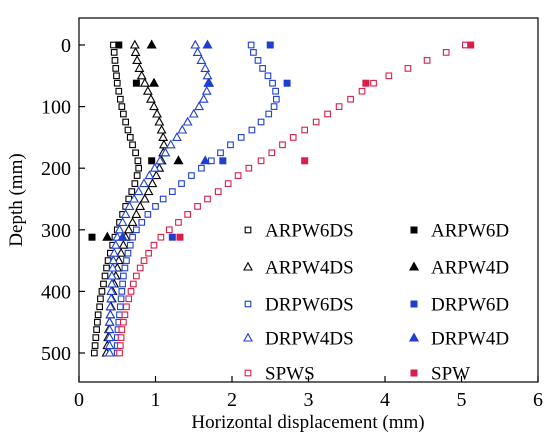 The image size is (550, 447). I want to click on x-tick-label: 5, so click(462, 400).